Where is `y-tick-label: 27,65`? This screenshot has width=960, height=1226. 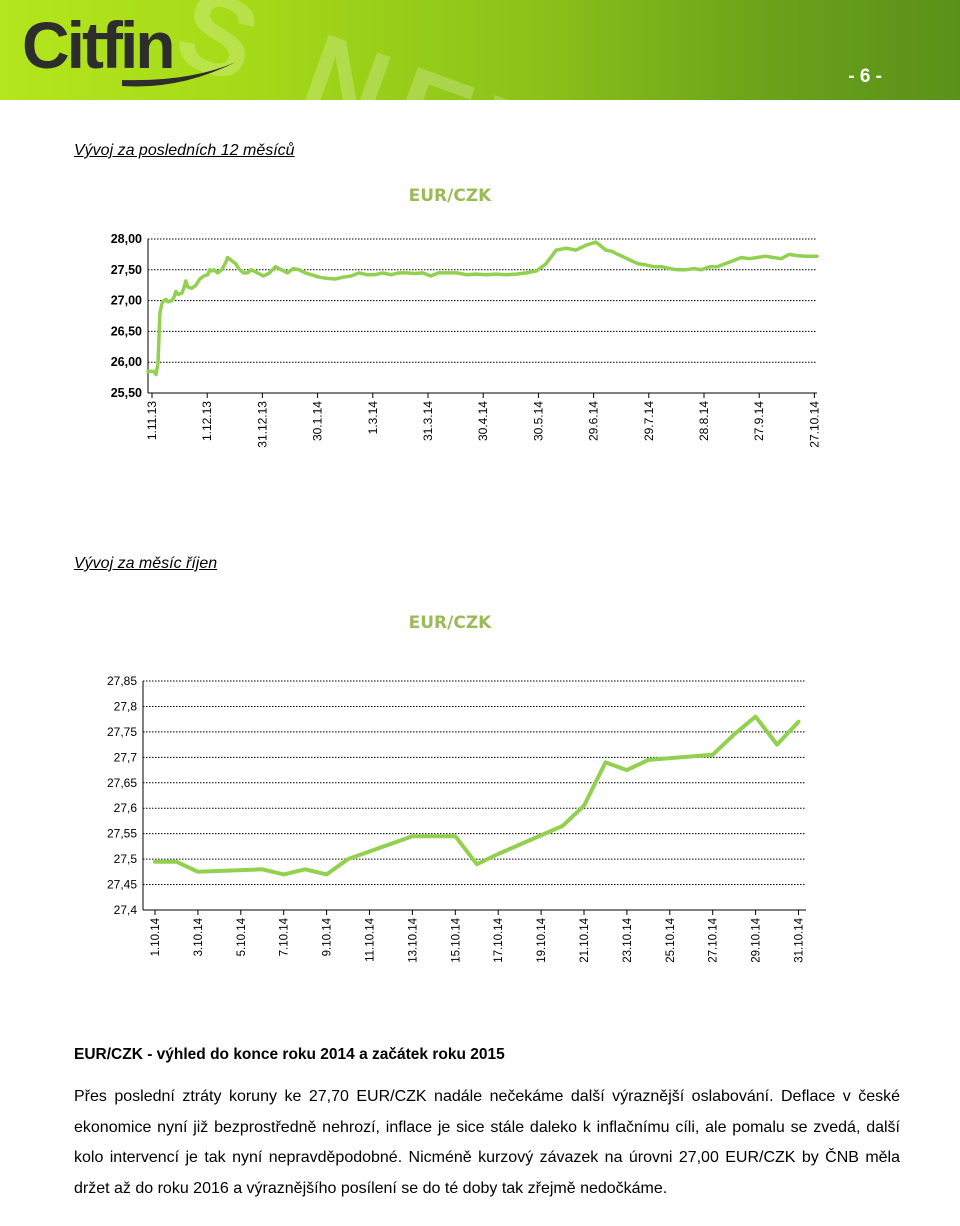 y-tick-label: 27,65 is located at coordinates (122, 783).